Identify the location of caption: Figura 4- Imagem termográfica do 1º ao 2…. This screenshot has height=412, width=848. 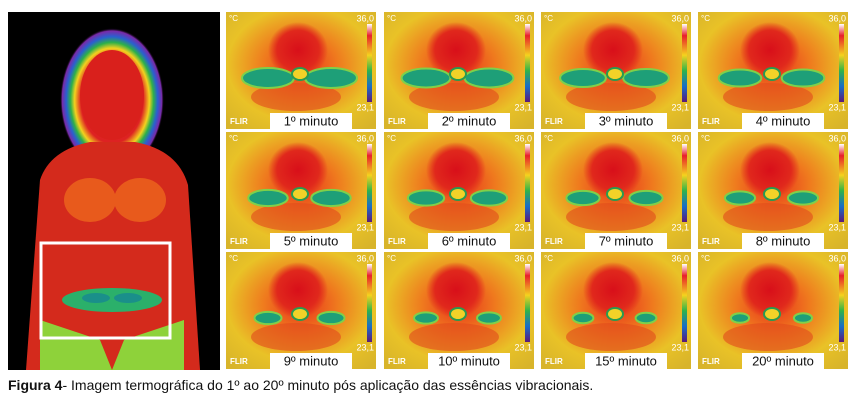
(300, 385).